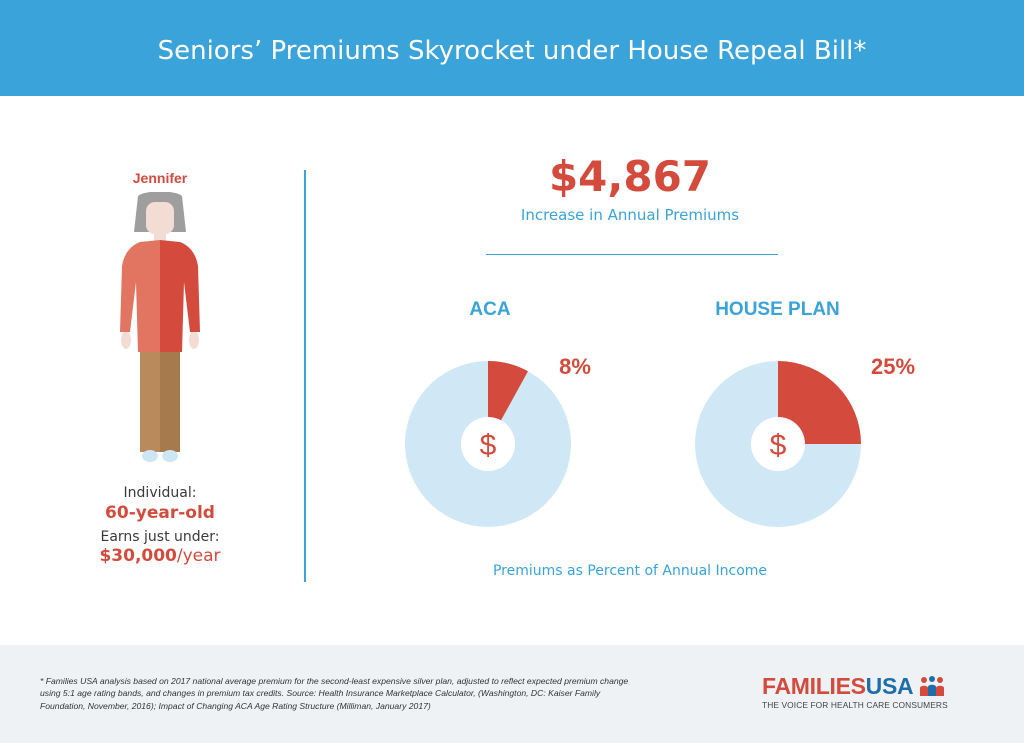  I want to click on footer, so click(512, 694).